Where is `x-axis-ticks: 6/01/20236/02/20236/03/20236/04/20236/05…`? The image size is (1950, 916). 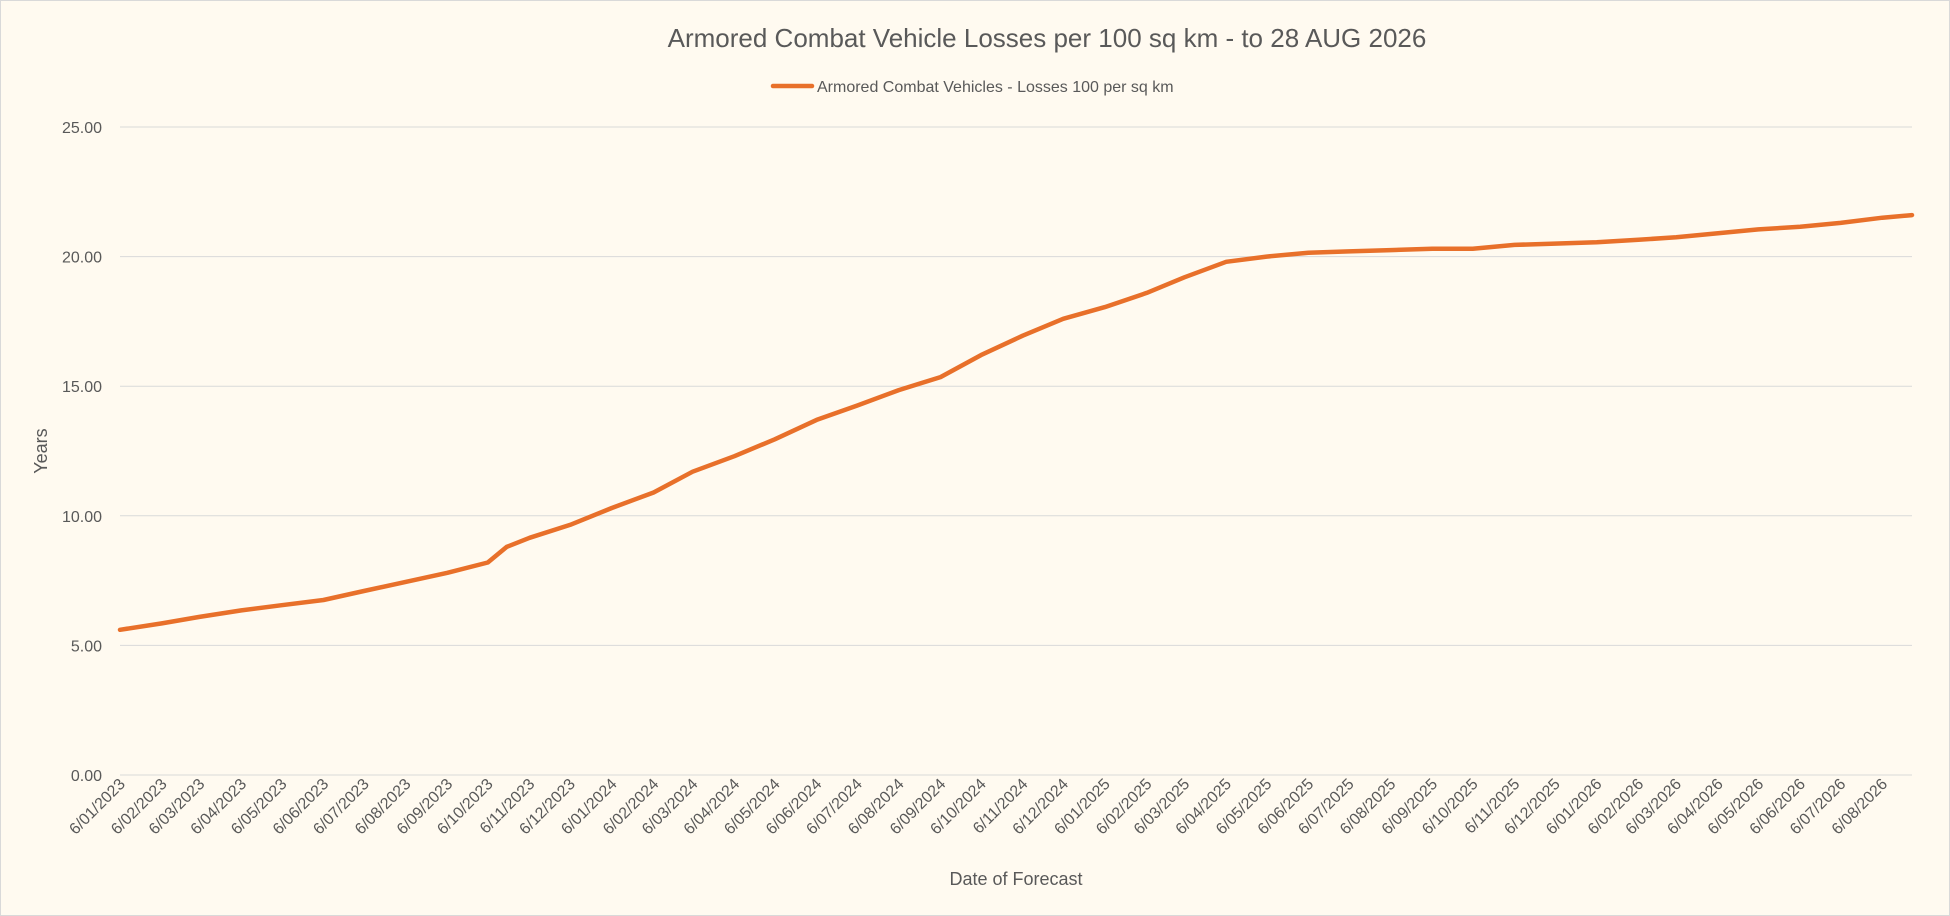 x-axis-ticks: 6/01/20236/02/20236/03/20236/04/20236/05… is located at coordinates (978, 807).